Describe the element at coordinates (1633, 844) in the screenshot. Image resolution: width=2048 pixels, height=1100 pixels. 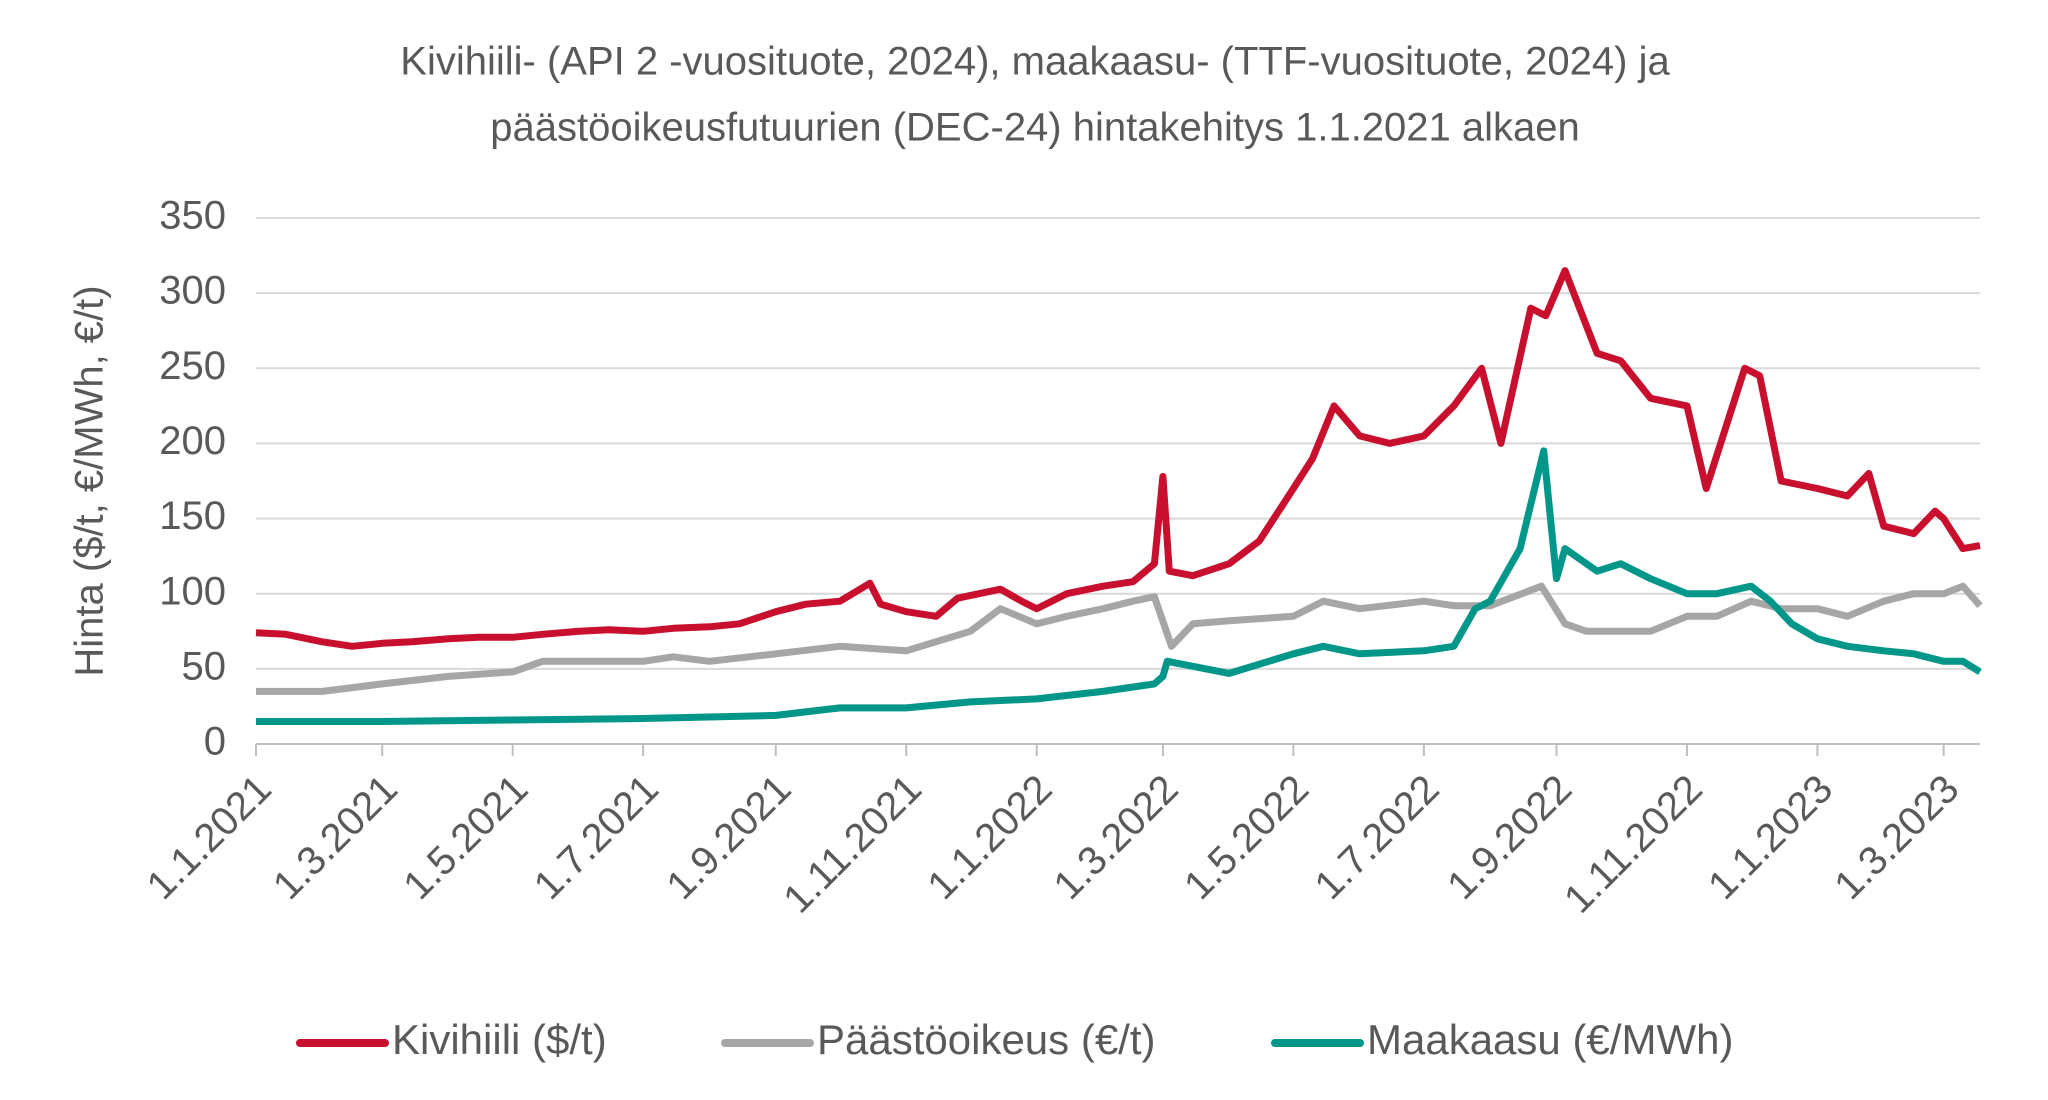
I see `x-tick-label: 1.11.2022` at that location.